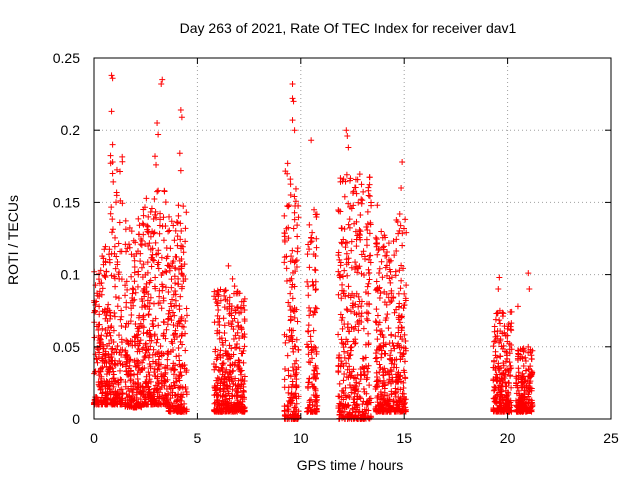 This screenshot has width=640, height=480. Describe the element at coordinates (71, 275) in the screenshot. I see `y-tick-label: 0.1` at that location.